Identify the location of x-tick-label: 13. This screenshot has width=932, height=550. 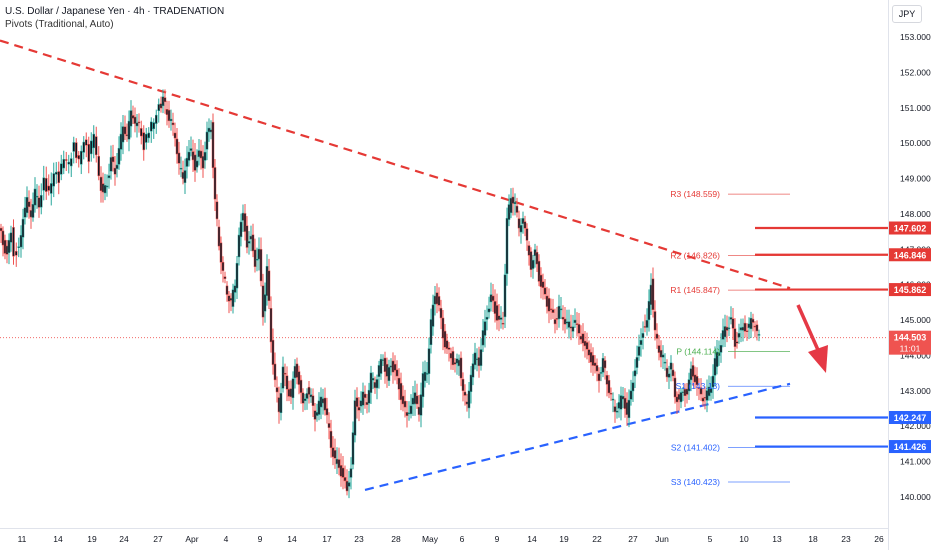
(777, 539).